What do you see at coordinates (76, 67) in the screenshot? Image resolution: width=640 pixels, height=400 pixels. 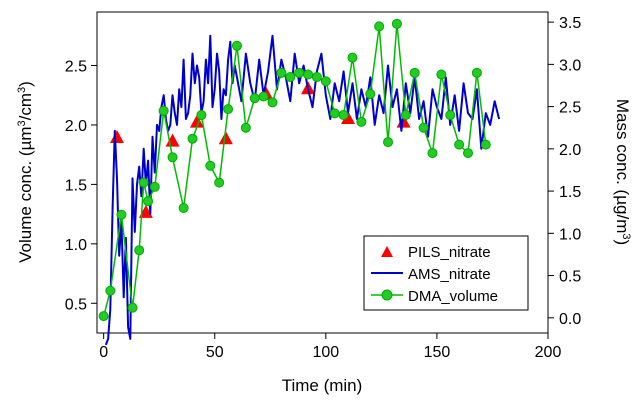 I see `left-y-tick-label: 2.5` at bounding box center [76, 67].